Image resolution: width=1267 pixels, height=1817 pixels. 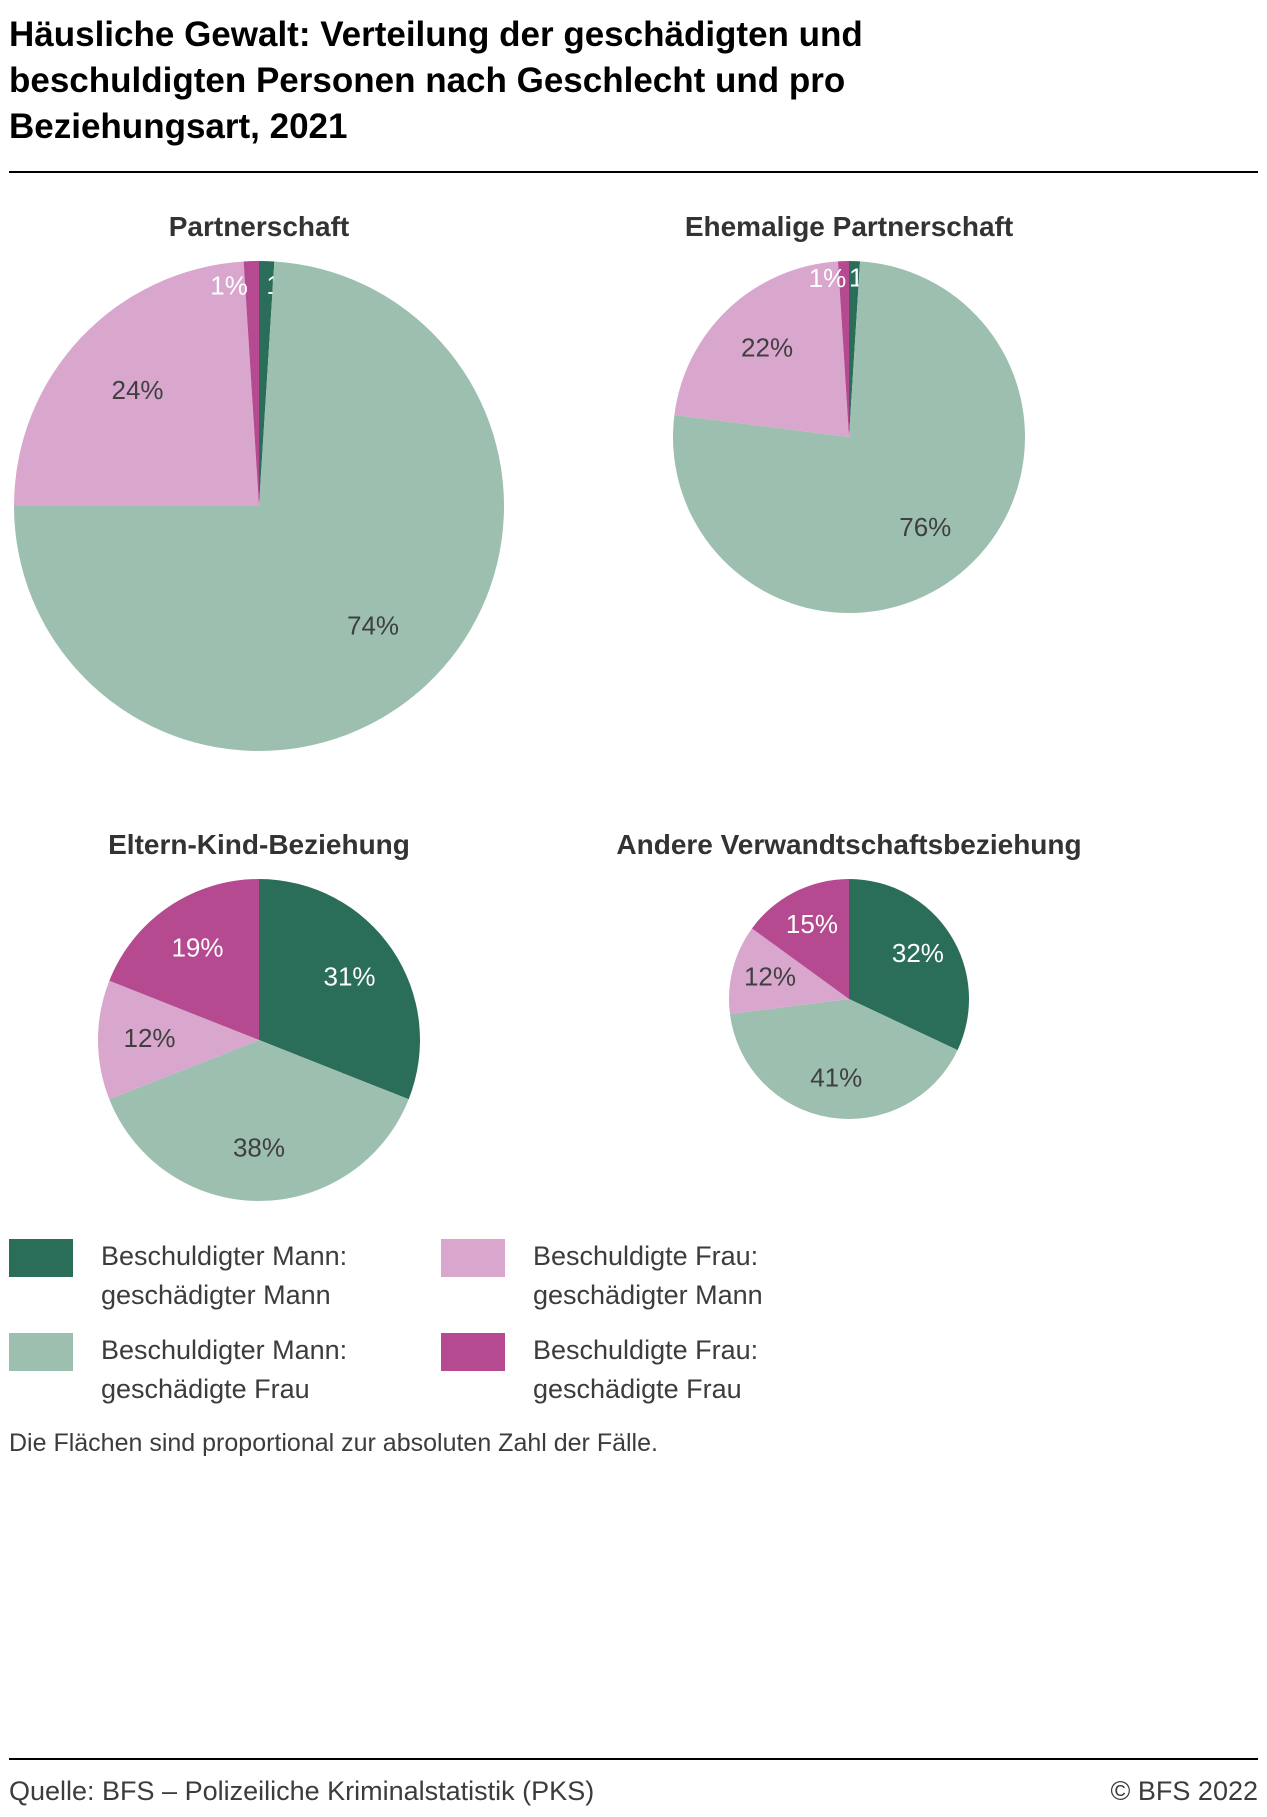 What do you see at coordinates (925, 527) in the screenshot?
I see `pie-slice-label: 76%` at bounding box center [925, 527].